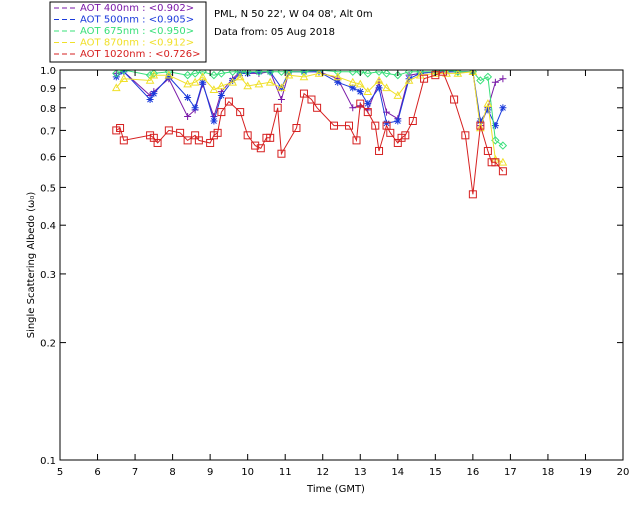 The image size is (640, 512). I want to click on y-tick-label: 0.1, so click(48, 461).